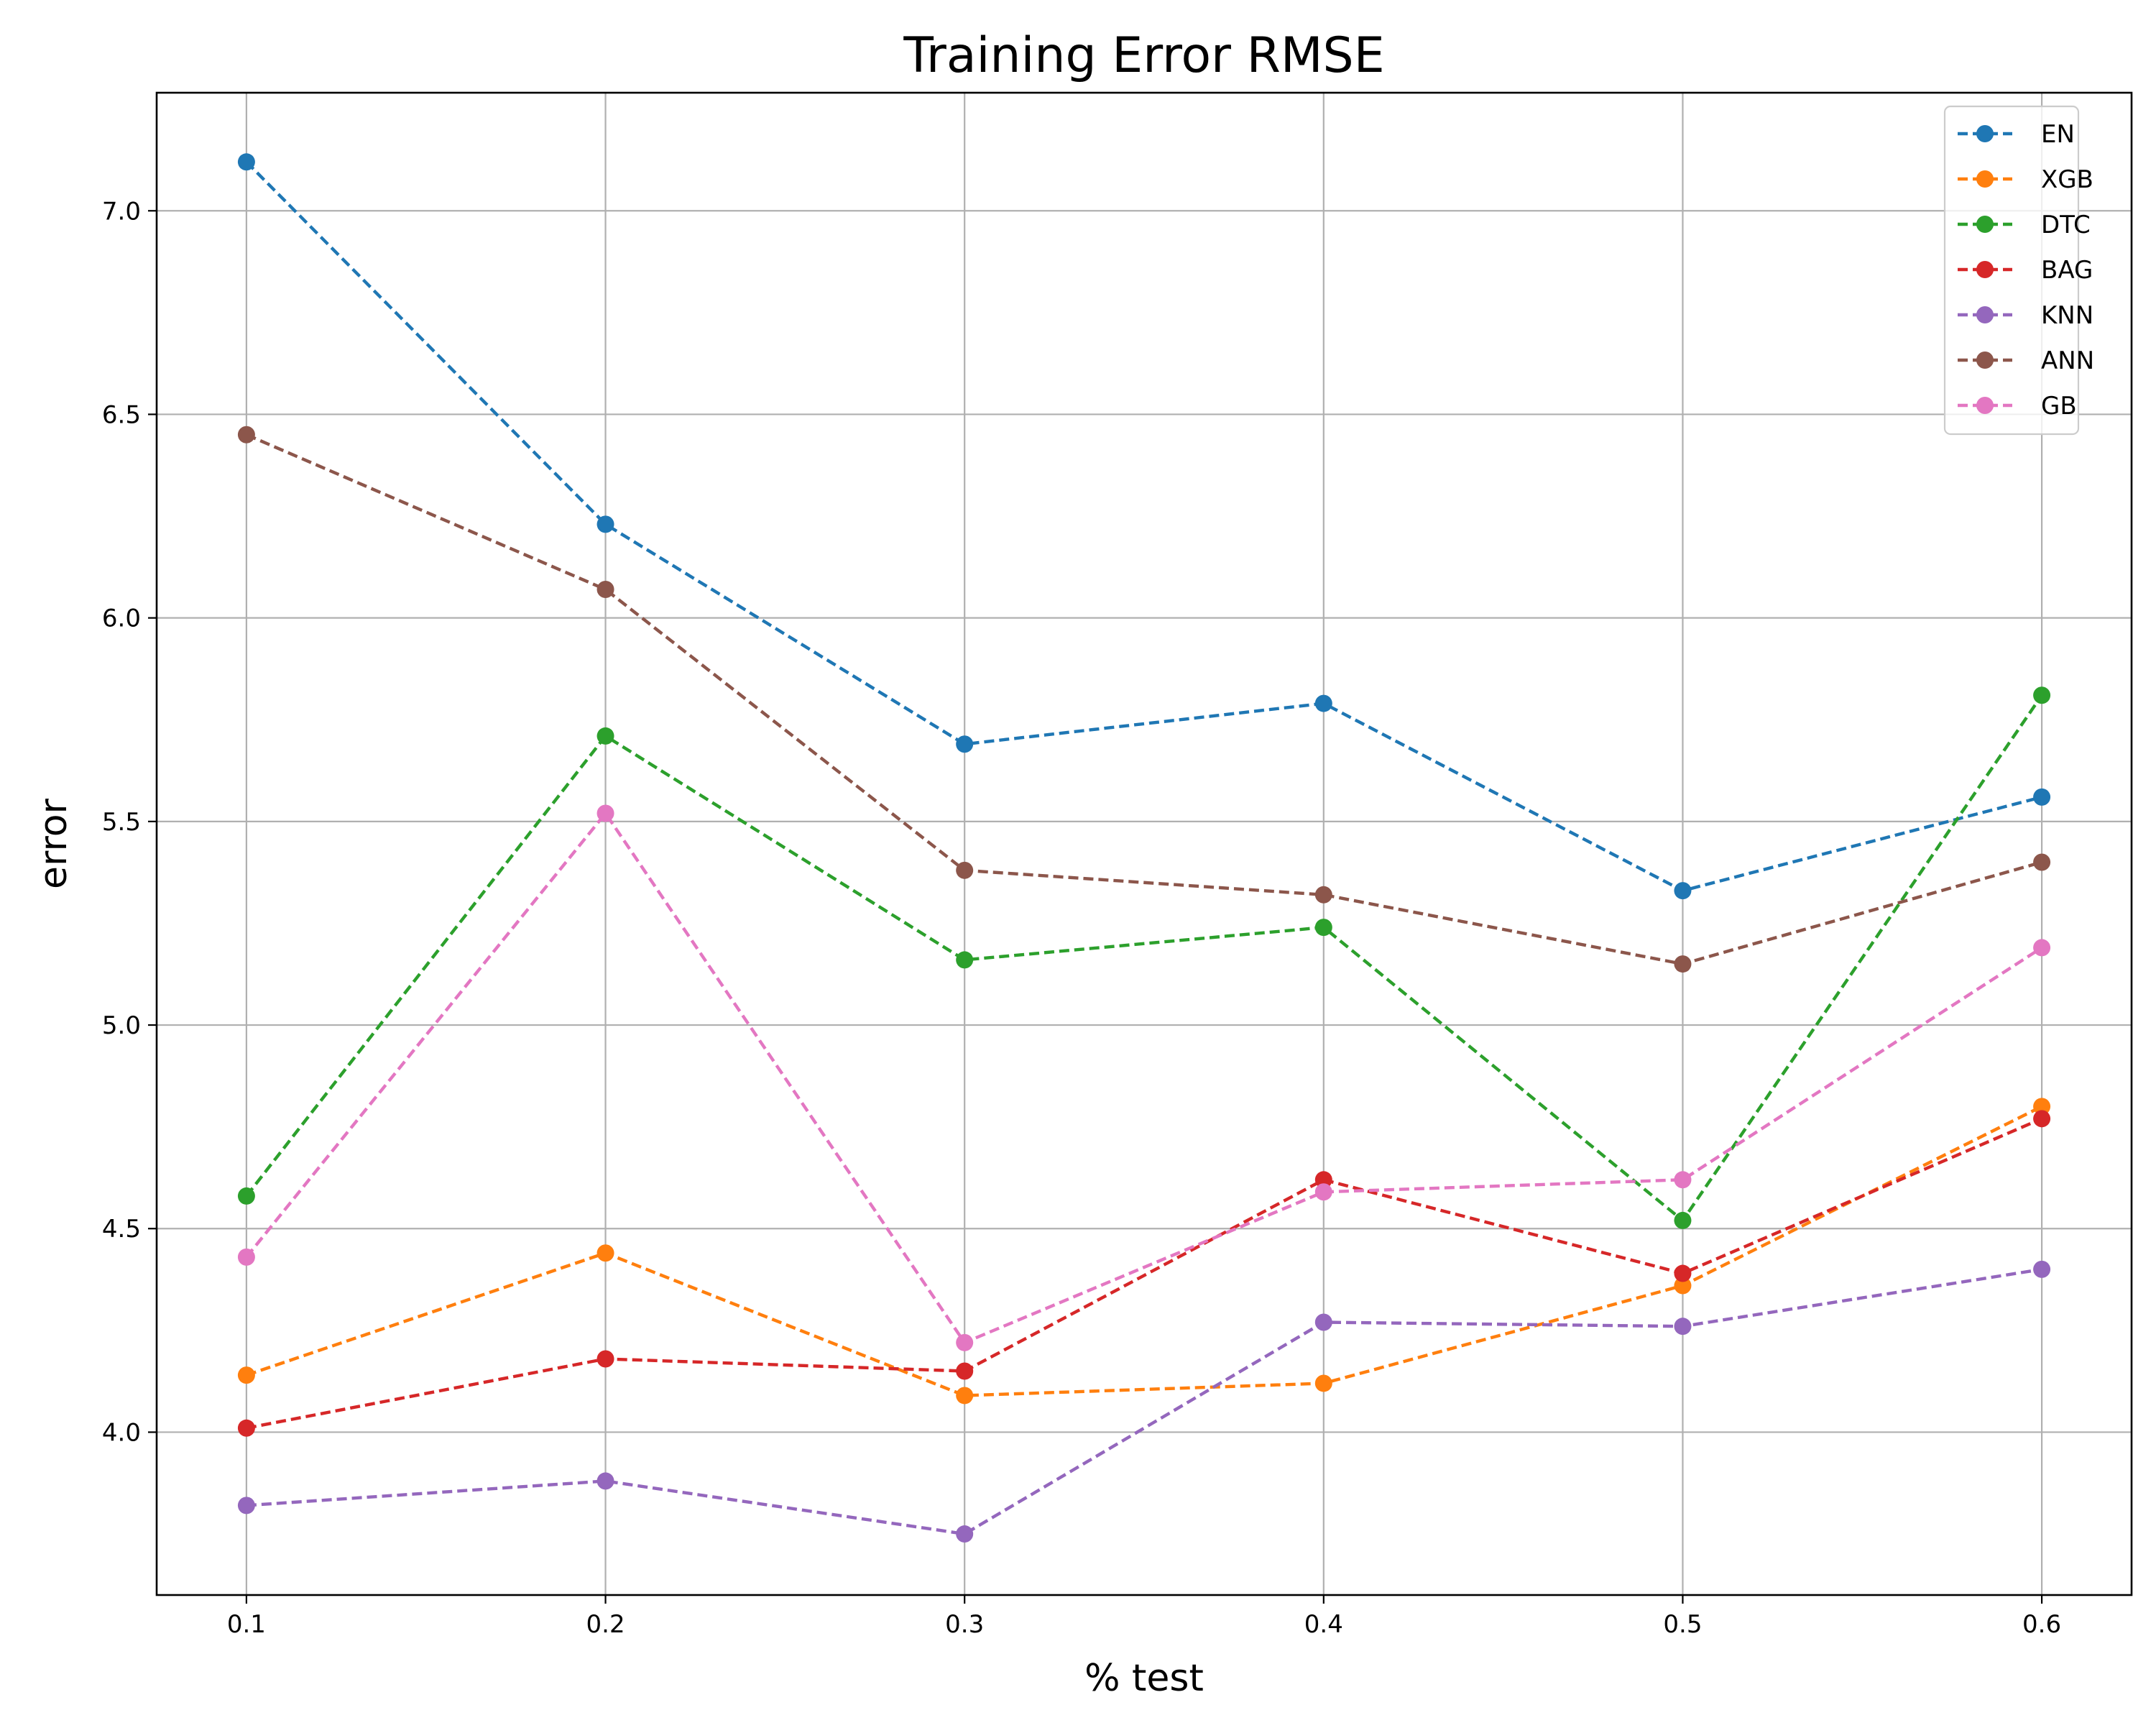 Image resolution: width=2156 pixels, height=1728 pixels. What do you see at coordinates (53, 844) in the screenshot?
I see `y-axis-title: error` at bounding box center [53, 844].